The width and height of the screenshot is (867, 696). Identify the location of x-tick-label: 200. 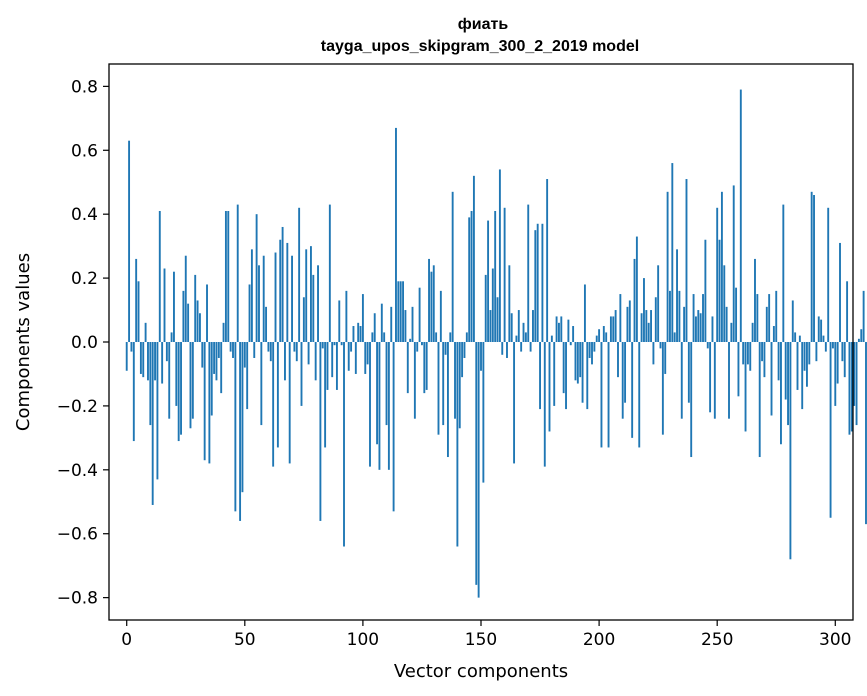
(599, 640).